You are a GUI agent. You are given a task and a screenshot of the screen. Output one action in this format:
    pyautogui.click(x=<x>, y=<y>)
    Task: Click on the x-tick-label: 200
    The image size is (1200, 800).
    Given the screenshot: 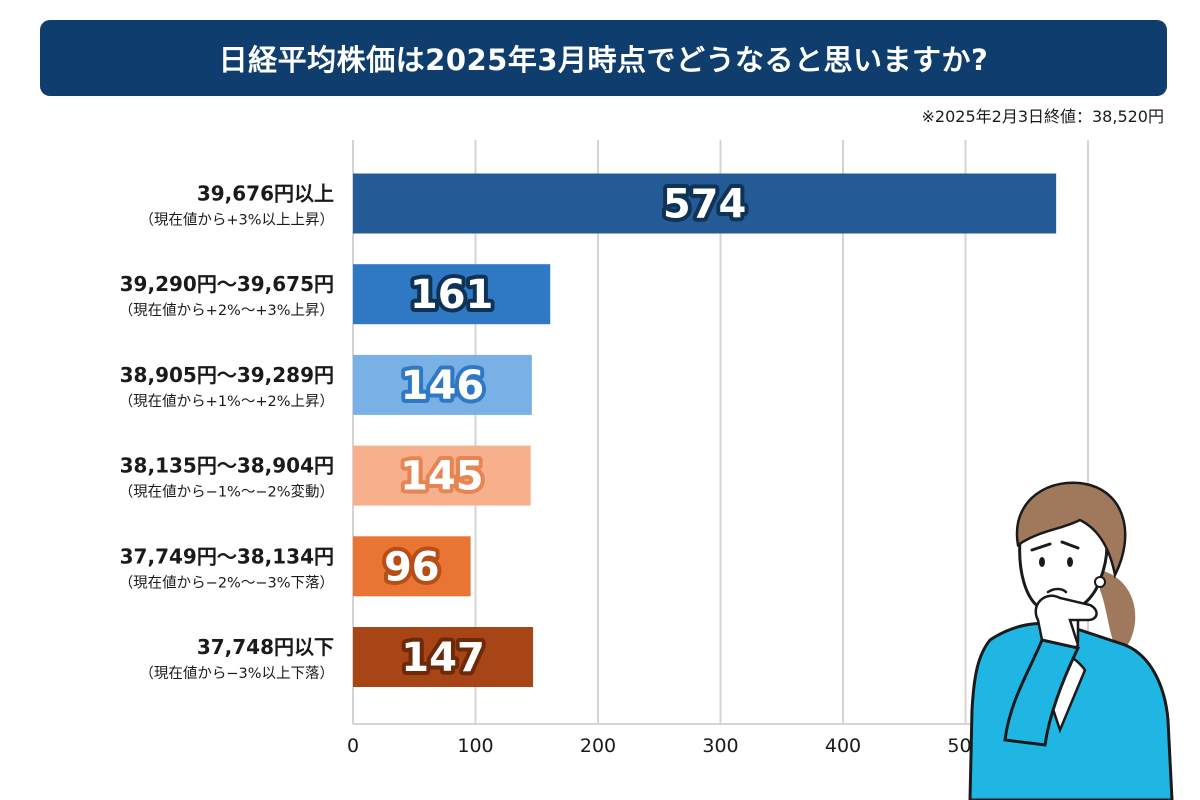 What is the action you would take?
    pyautogui.click(x=598, y=746)
    